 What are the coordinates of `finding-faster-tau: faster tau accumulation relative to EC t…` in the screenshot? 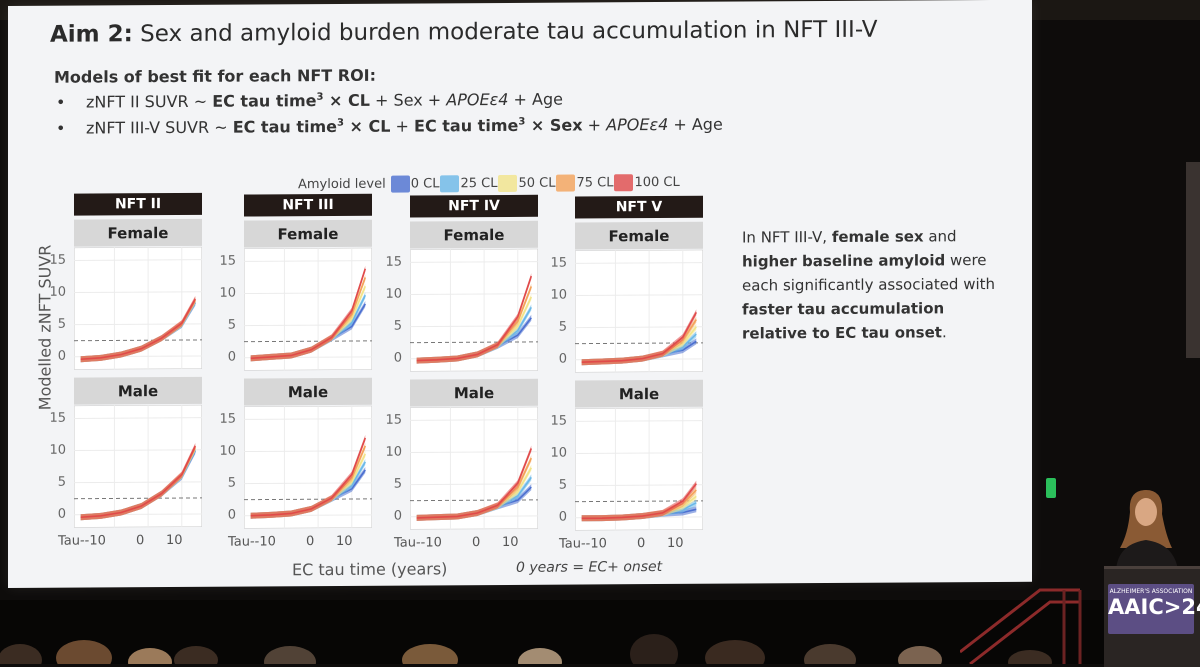 It's located at (843, 321).